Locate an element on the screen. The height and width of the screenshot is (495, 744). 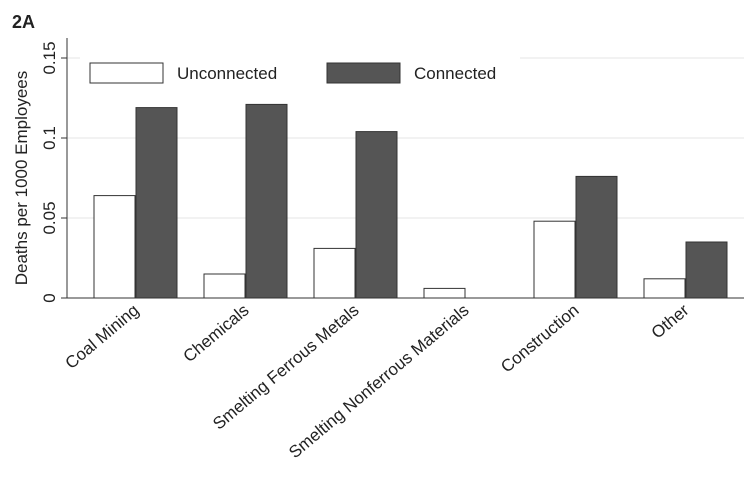
y-tick-label: 0.15 is located at coordinates (49, 57).